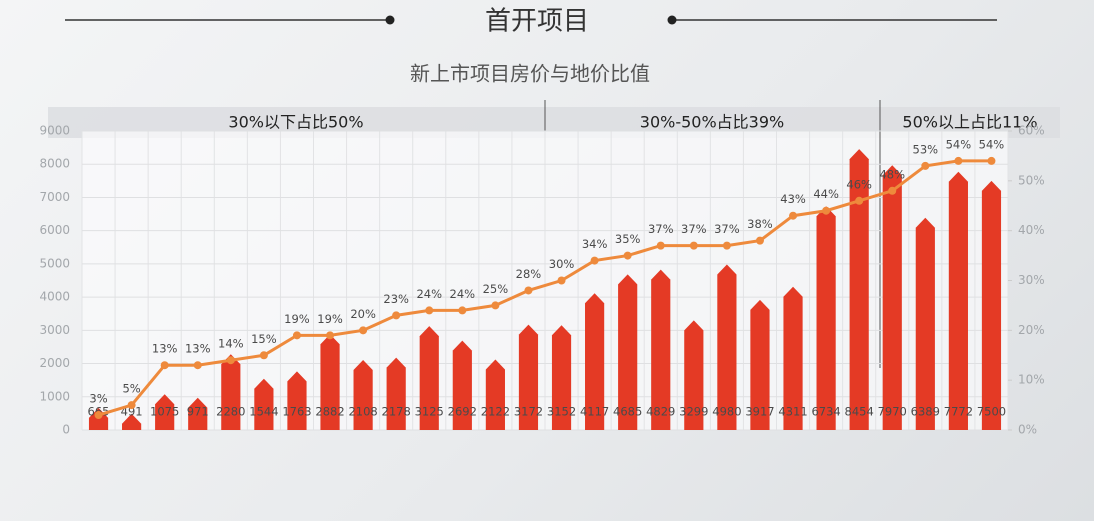 The image size is (1094, 521). What do you see at coordinates (726, 412) in the screenshot?
I see `bar-value-label: 4980` at bounding box center [726, 412].